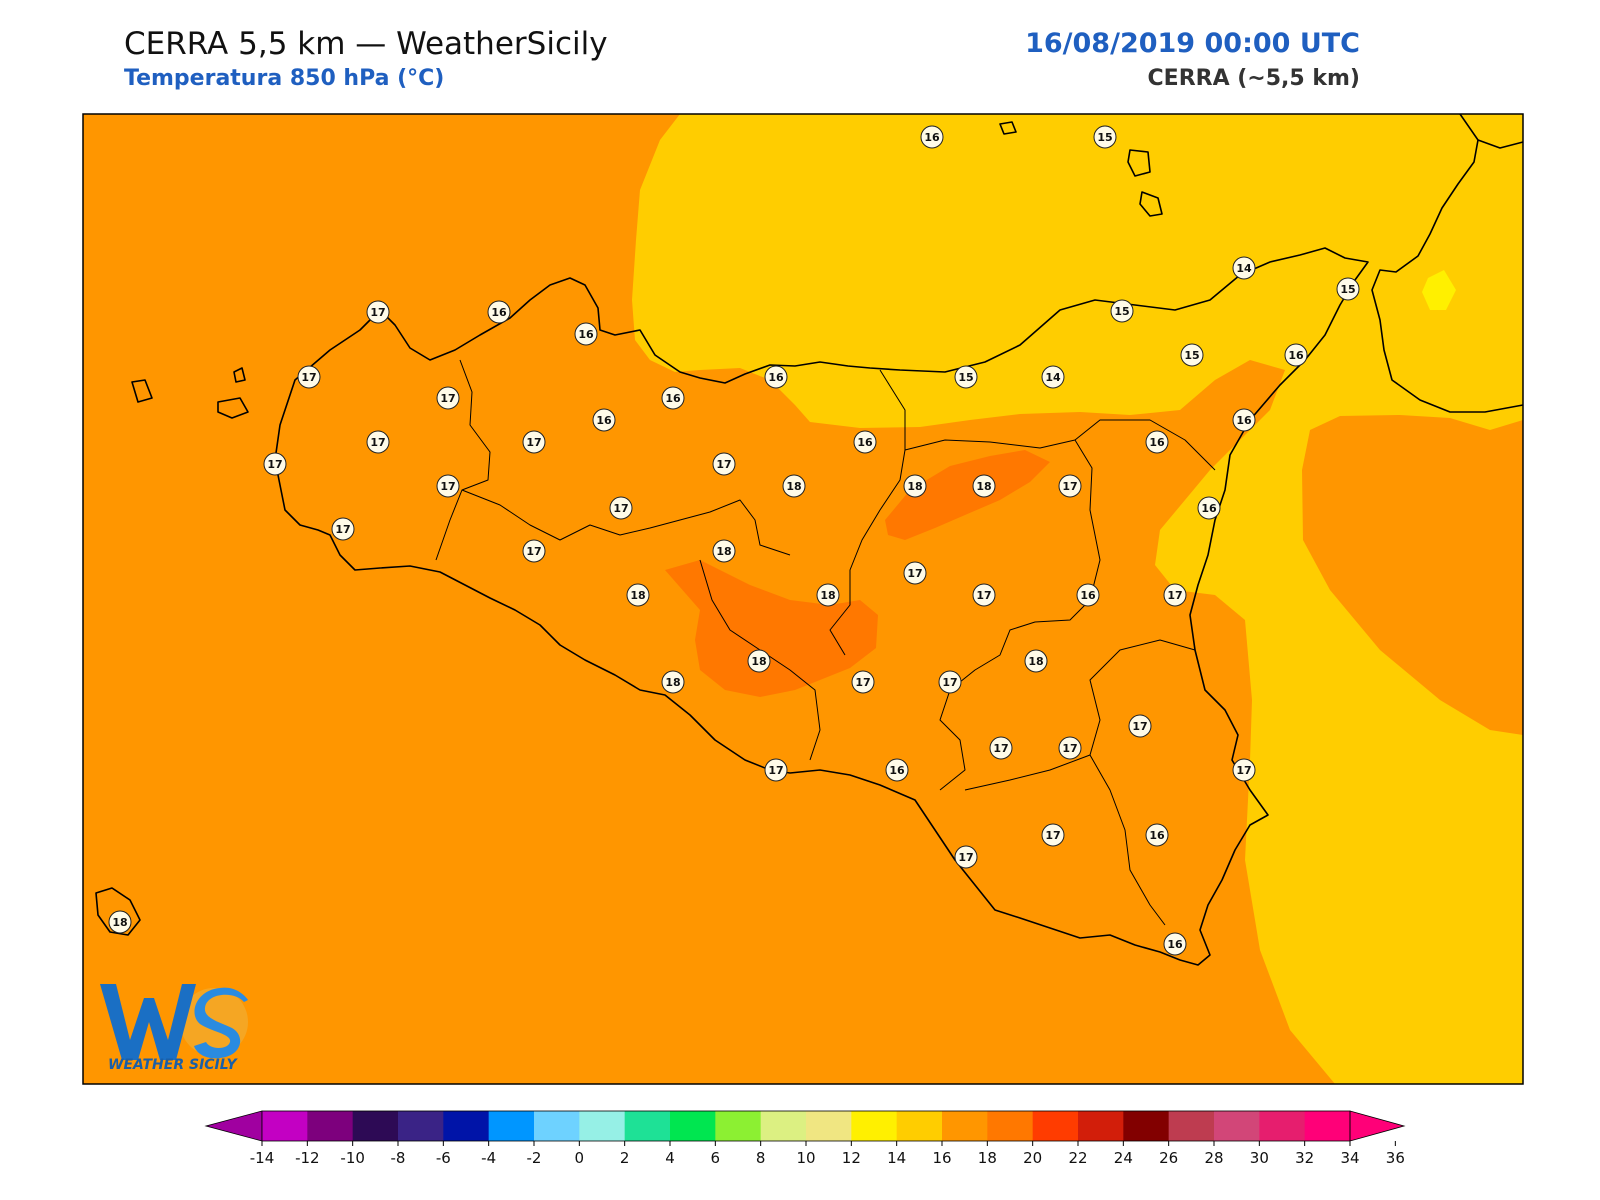 The width and height of the screenshot is (1600, 1200). Describe the element at coordinates (1123, 1158) in the screenshot. I see `colorbar-tick-label: 24` at that location.